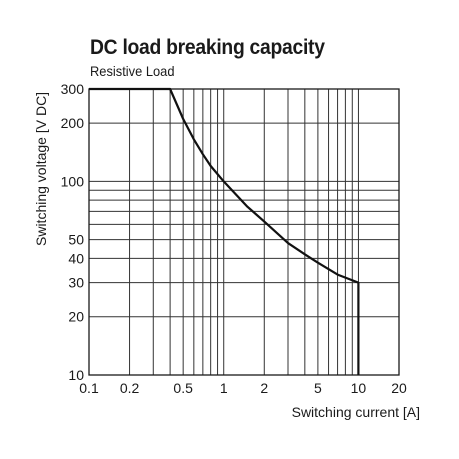 This screenshot has height=459, width=459. I want to click on x-tick-label: 0.1, so click(89, 388).